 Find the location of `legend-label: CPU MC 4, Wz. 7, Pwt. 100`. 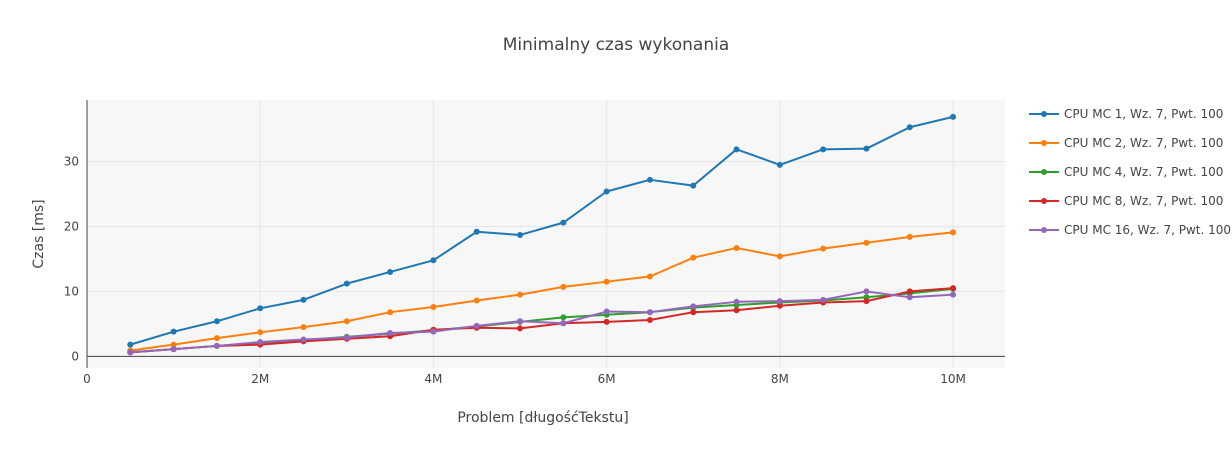

legend-label: CPU MC 4, Wz. 7, Pwt. 100 is located at coordinates (1143, 172).